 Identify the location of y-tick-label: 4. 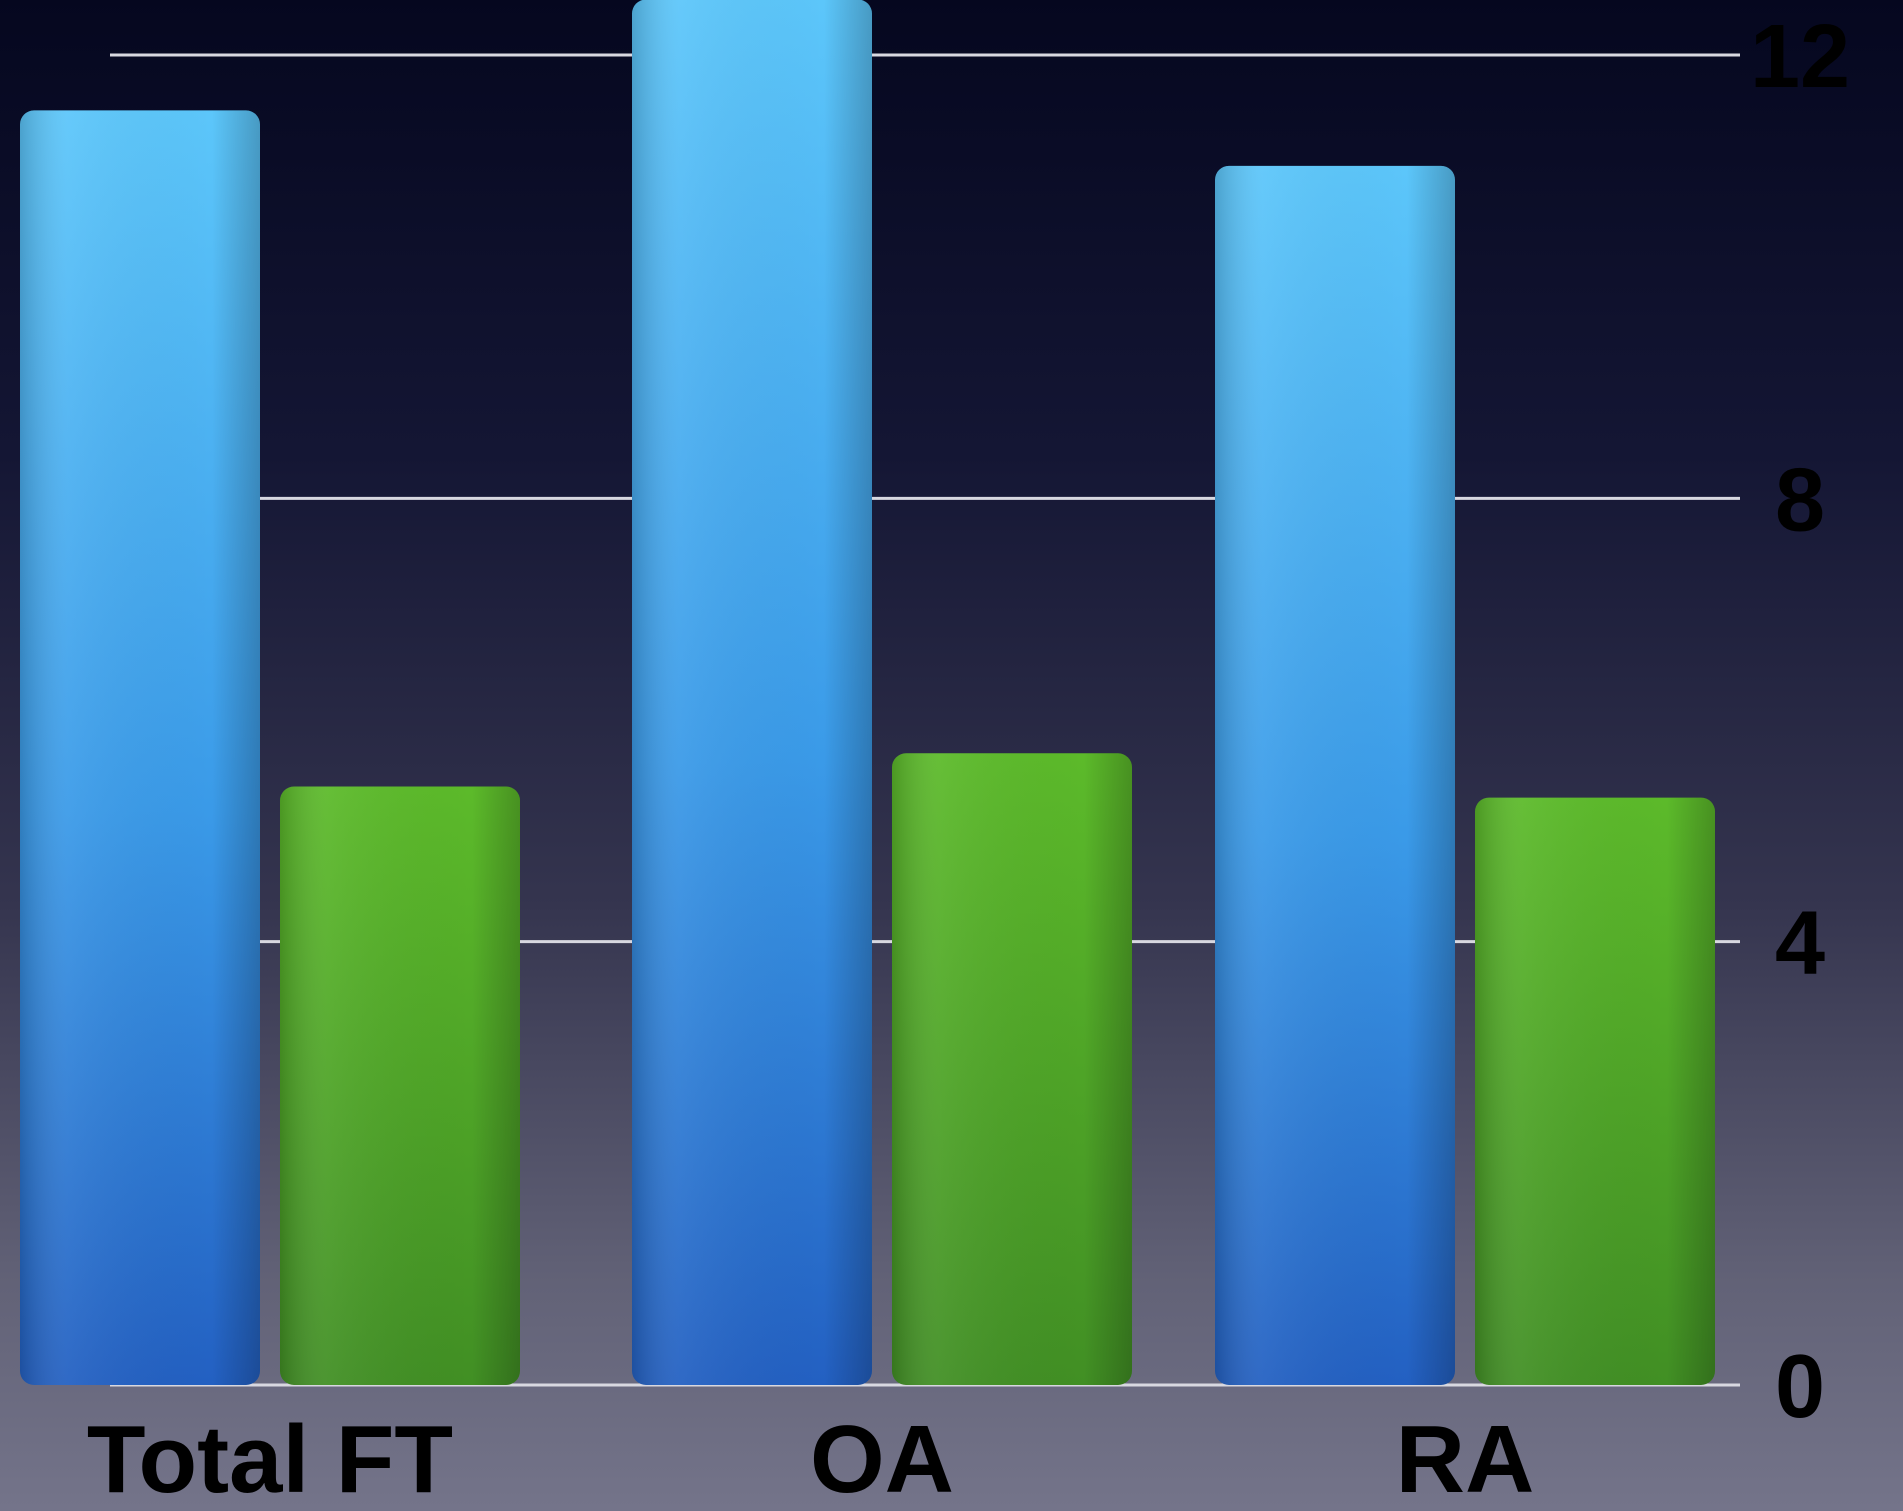
(1800, 944).